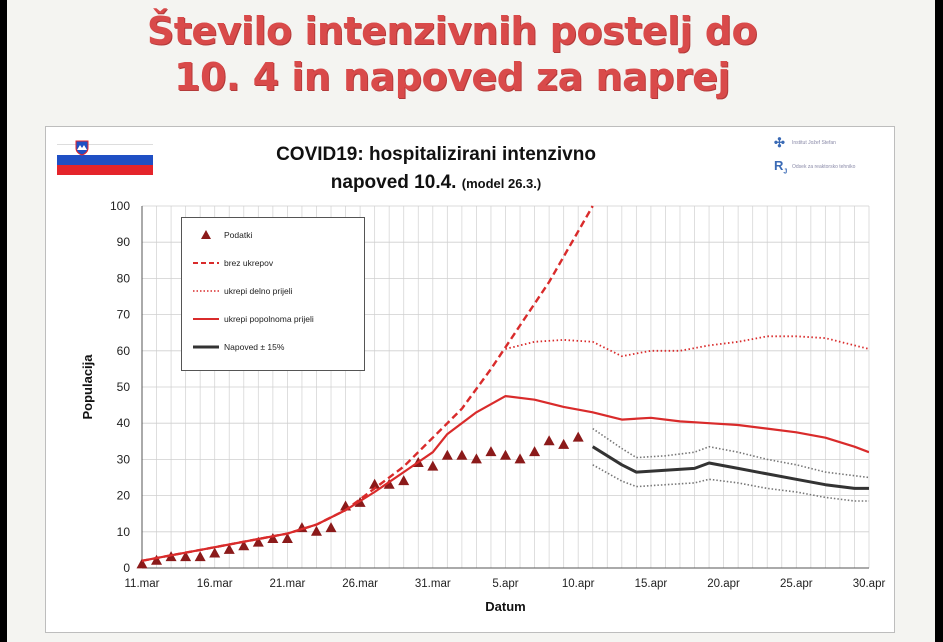 This screenshot has height=642, width=943. I want to click on y-tick-label: 80, so click(124, 278).